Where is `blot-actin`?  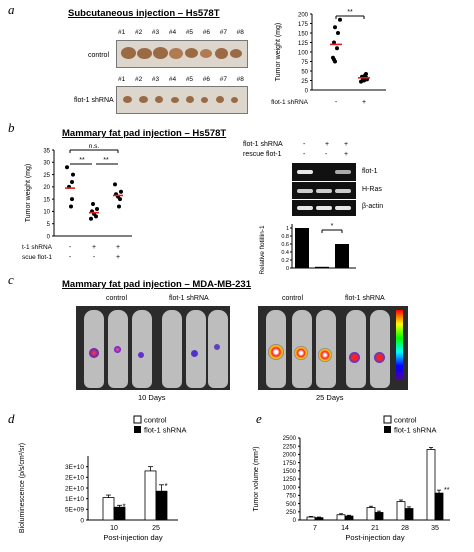 blot-actin is located at coordinates (324, 208).